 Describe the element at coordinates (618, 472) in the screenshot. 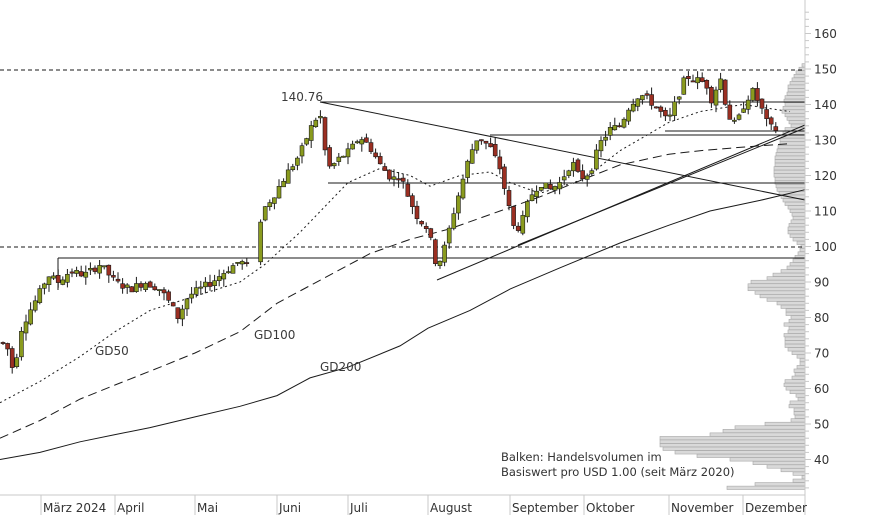

I see `volume-note-line2: Basiswert pro USD 1.00 (seit März 2020)` at that location.